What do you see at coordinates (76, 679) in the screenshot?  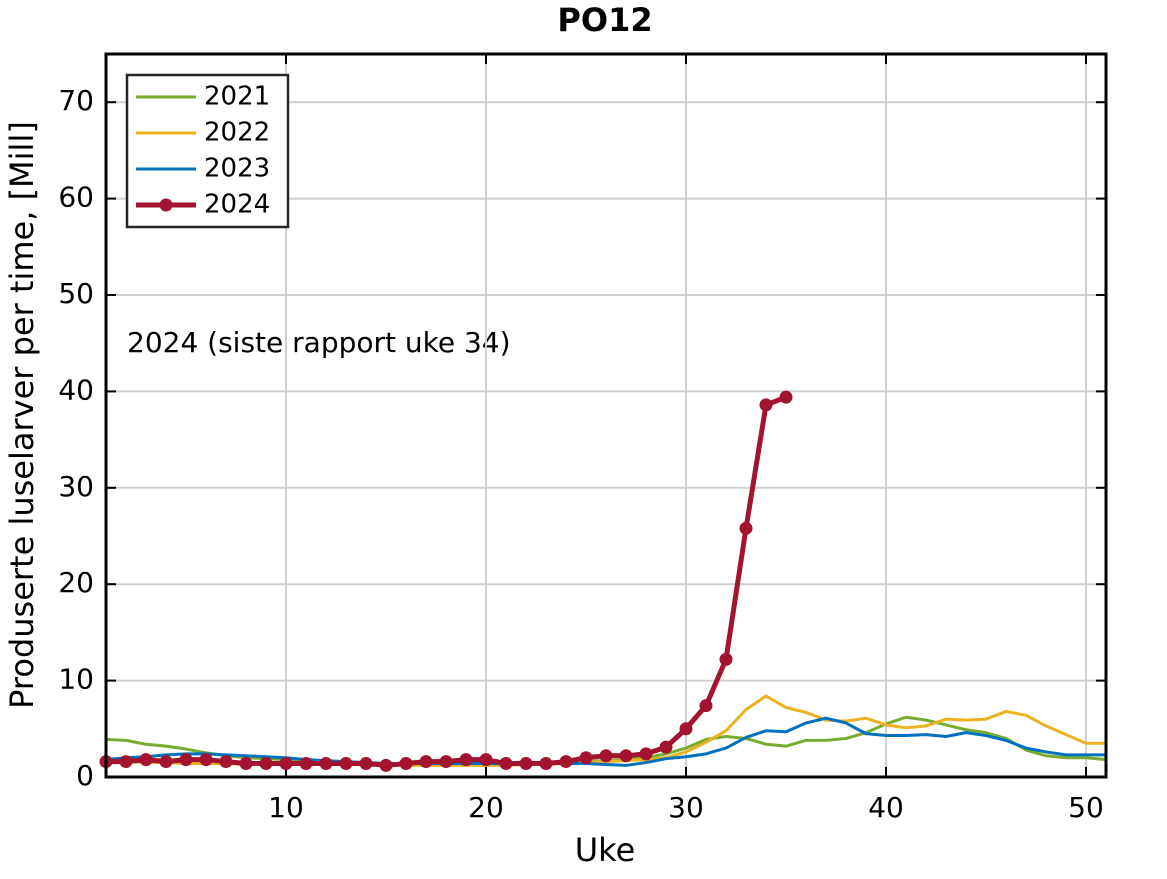 I see `y-tick-label: 10` at bounding box center [76, 679].